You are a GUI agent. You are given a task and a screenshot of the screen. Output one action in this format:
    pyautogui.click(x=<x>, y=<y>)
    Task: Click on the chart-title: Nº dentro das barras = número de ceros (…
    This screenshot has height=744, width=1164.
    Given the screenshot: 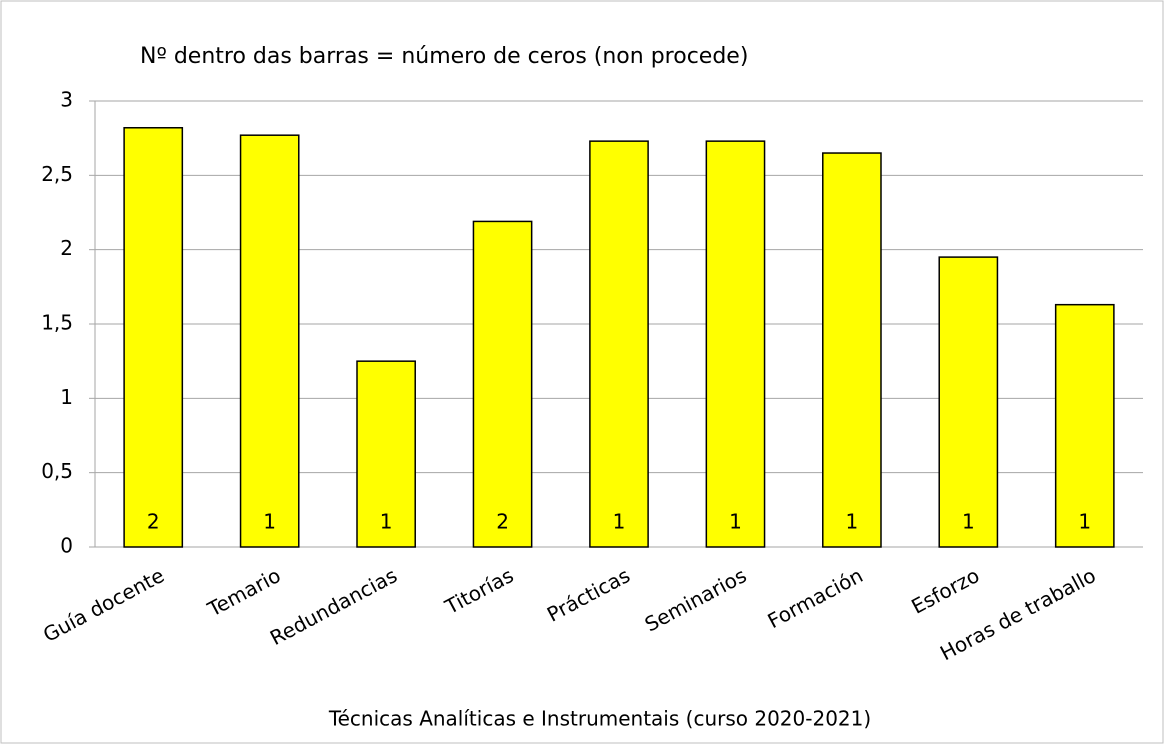 What is the action you would take?
    pyautogui.click(x=444, y=56)
    